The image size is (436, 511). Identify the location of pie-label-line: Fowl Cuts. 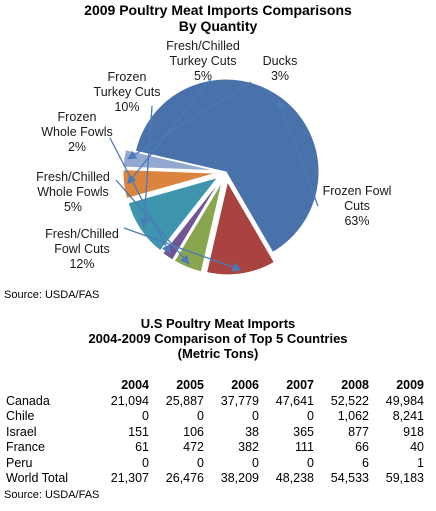
(82, 249).